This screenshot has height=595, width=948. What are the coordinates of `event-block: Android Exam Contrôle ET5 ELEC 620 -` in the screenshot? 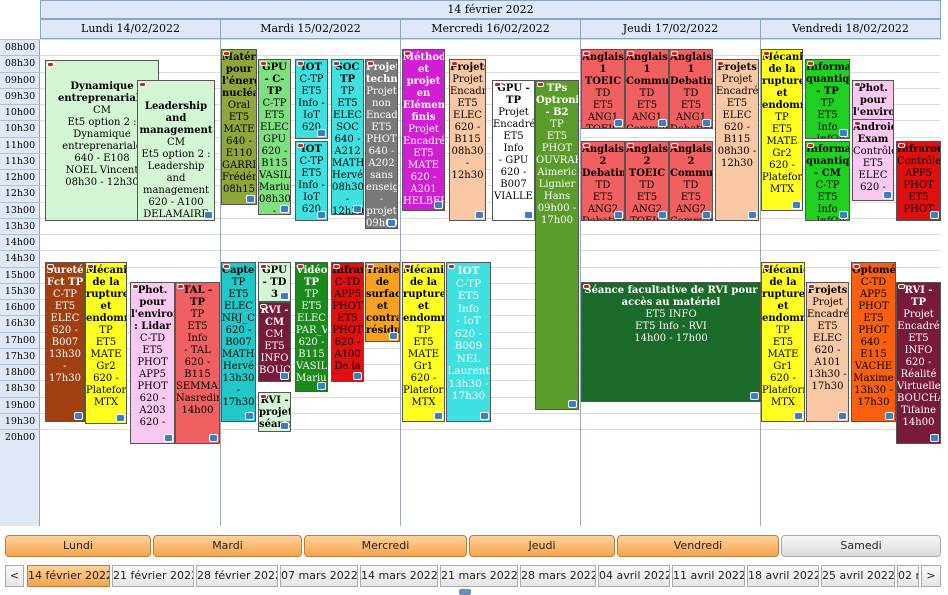 It's located at (873, 160).